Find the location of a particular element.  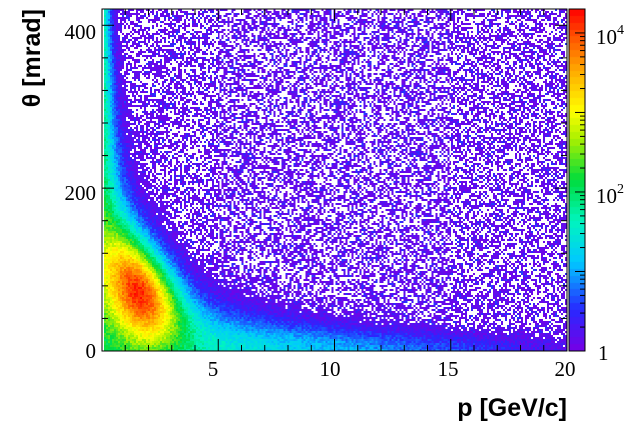

x-tick-label: 20 is located at coordinates (565, 369).